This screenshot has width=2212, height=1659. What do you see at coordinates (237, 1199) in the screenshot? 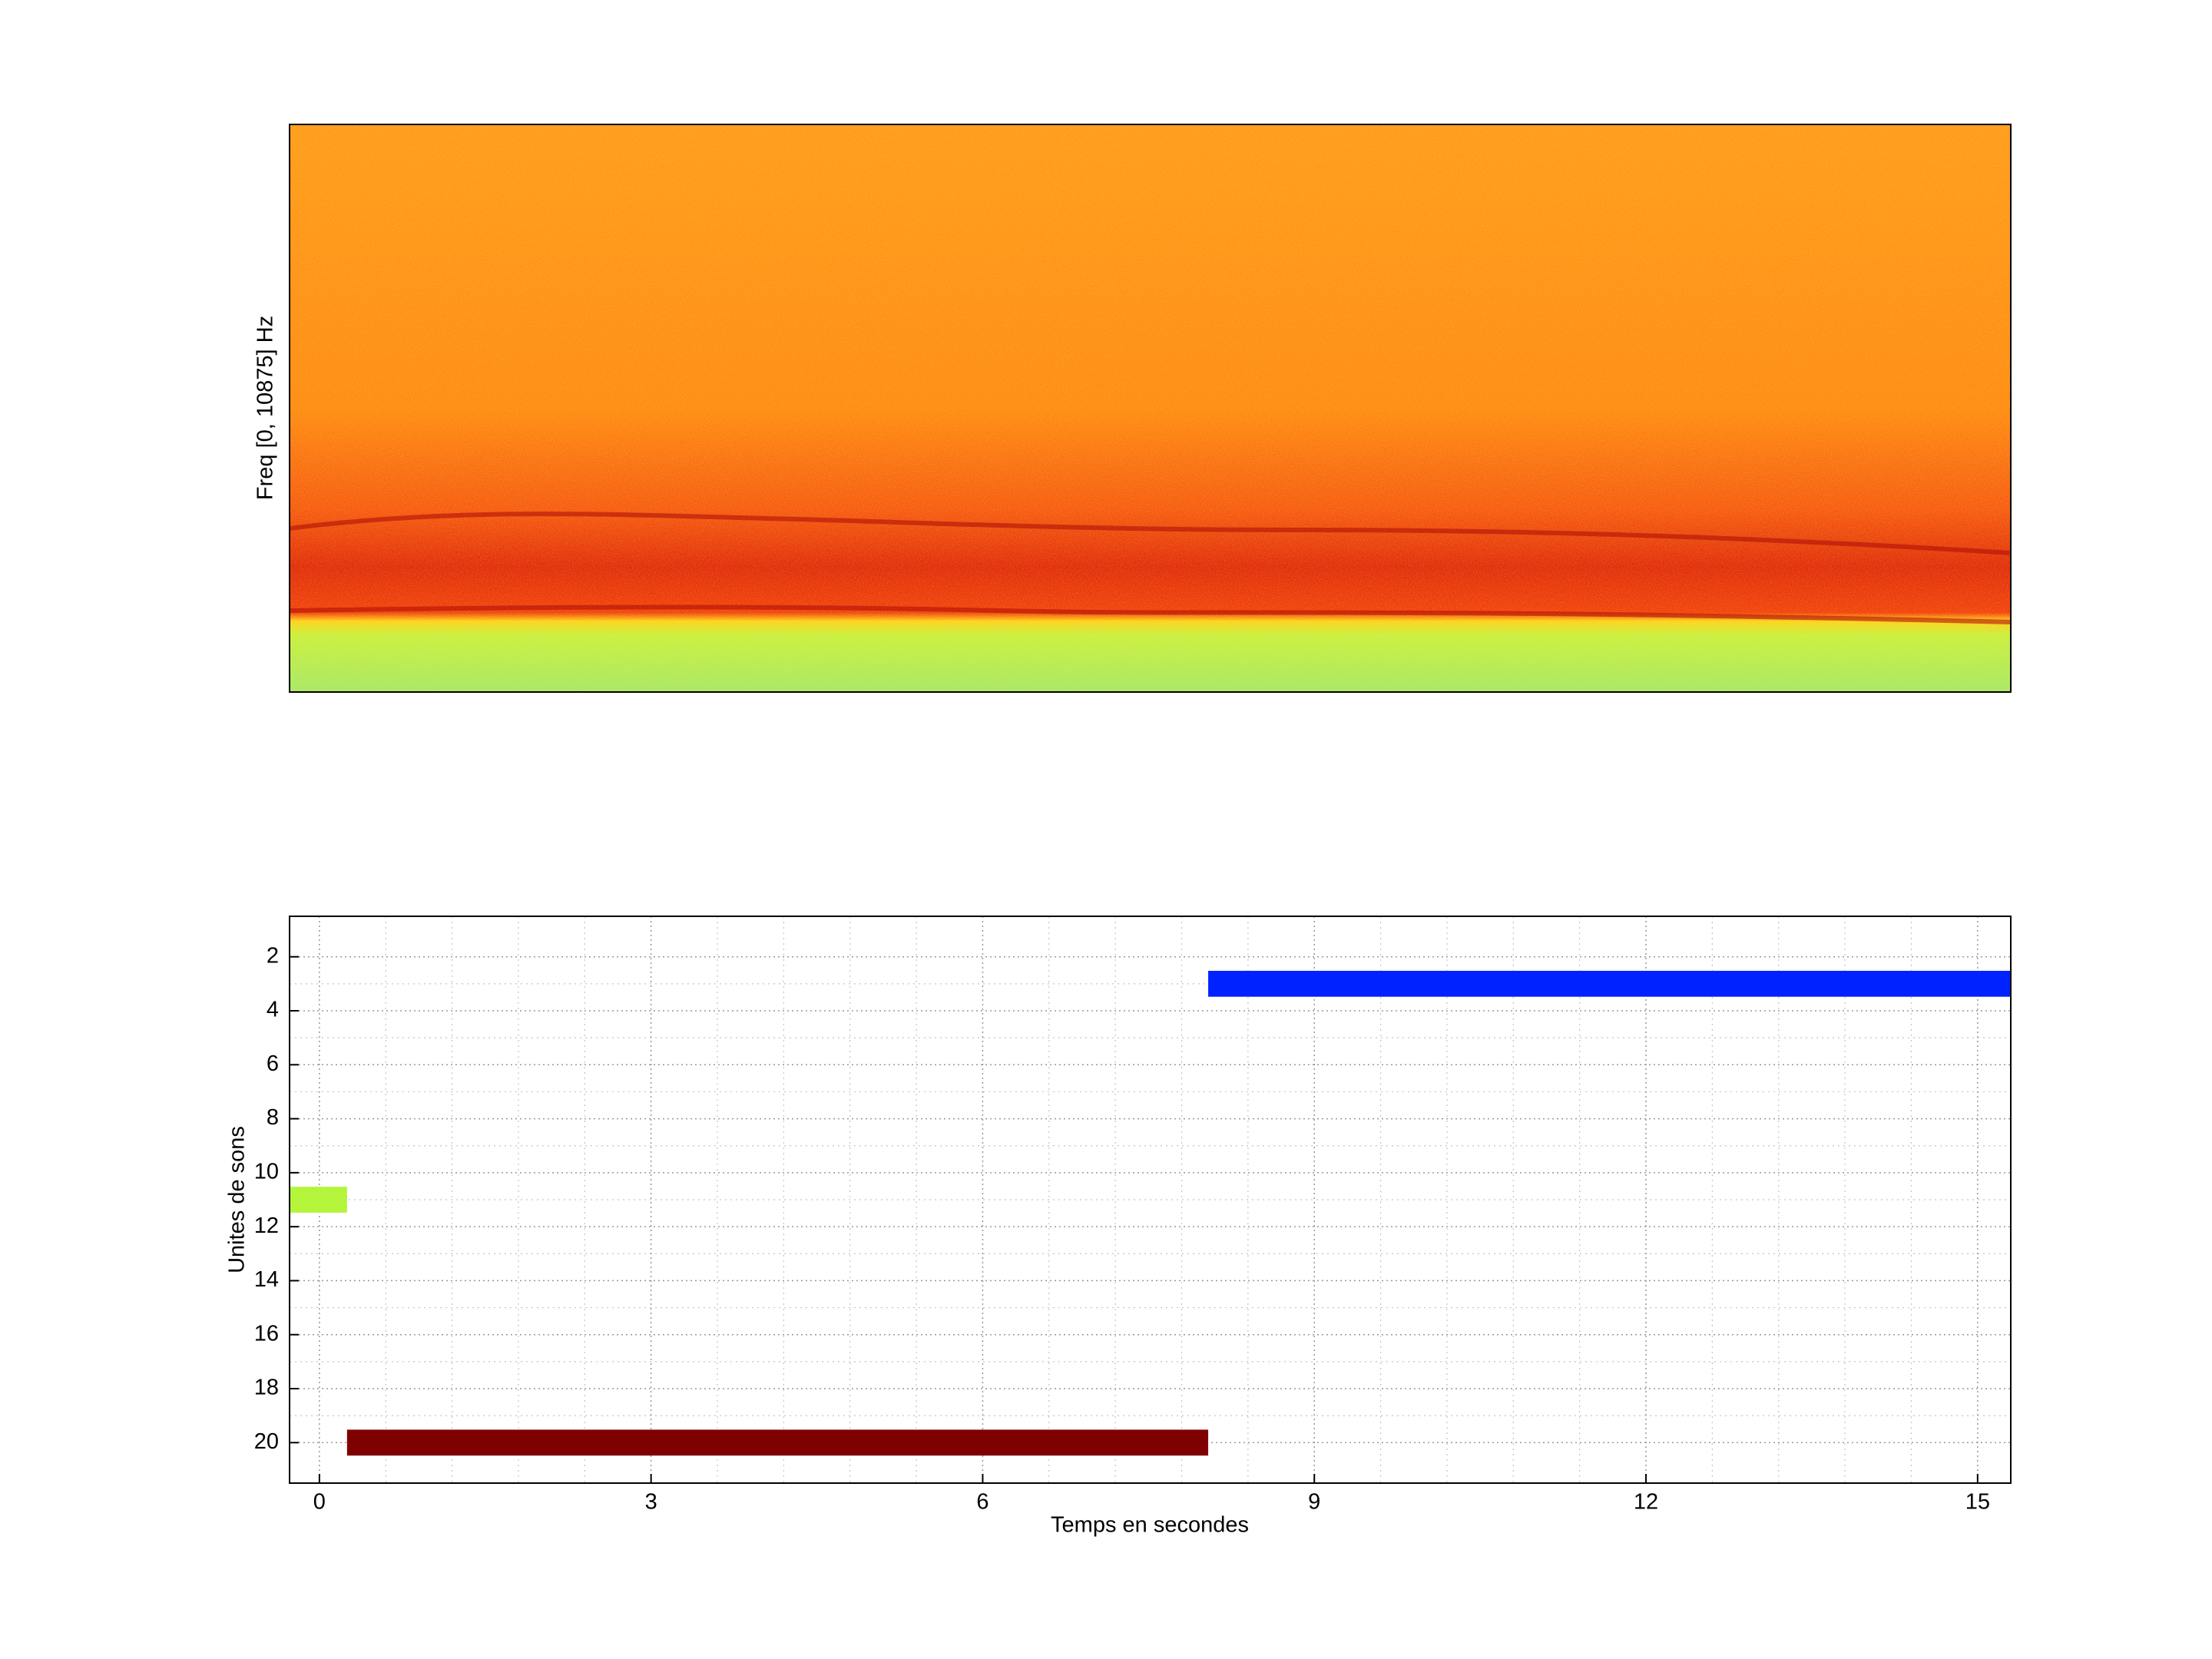
I see `y-axis-label: Unites de sons` at bounding box center [237, 1199].